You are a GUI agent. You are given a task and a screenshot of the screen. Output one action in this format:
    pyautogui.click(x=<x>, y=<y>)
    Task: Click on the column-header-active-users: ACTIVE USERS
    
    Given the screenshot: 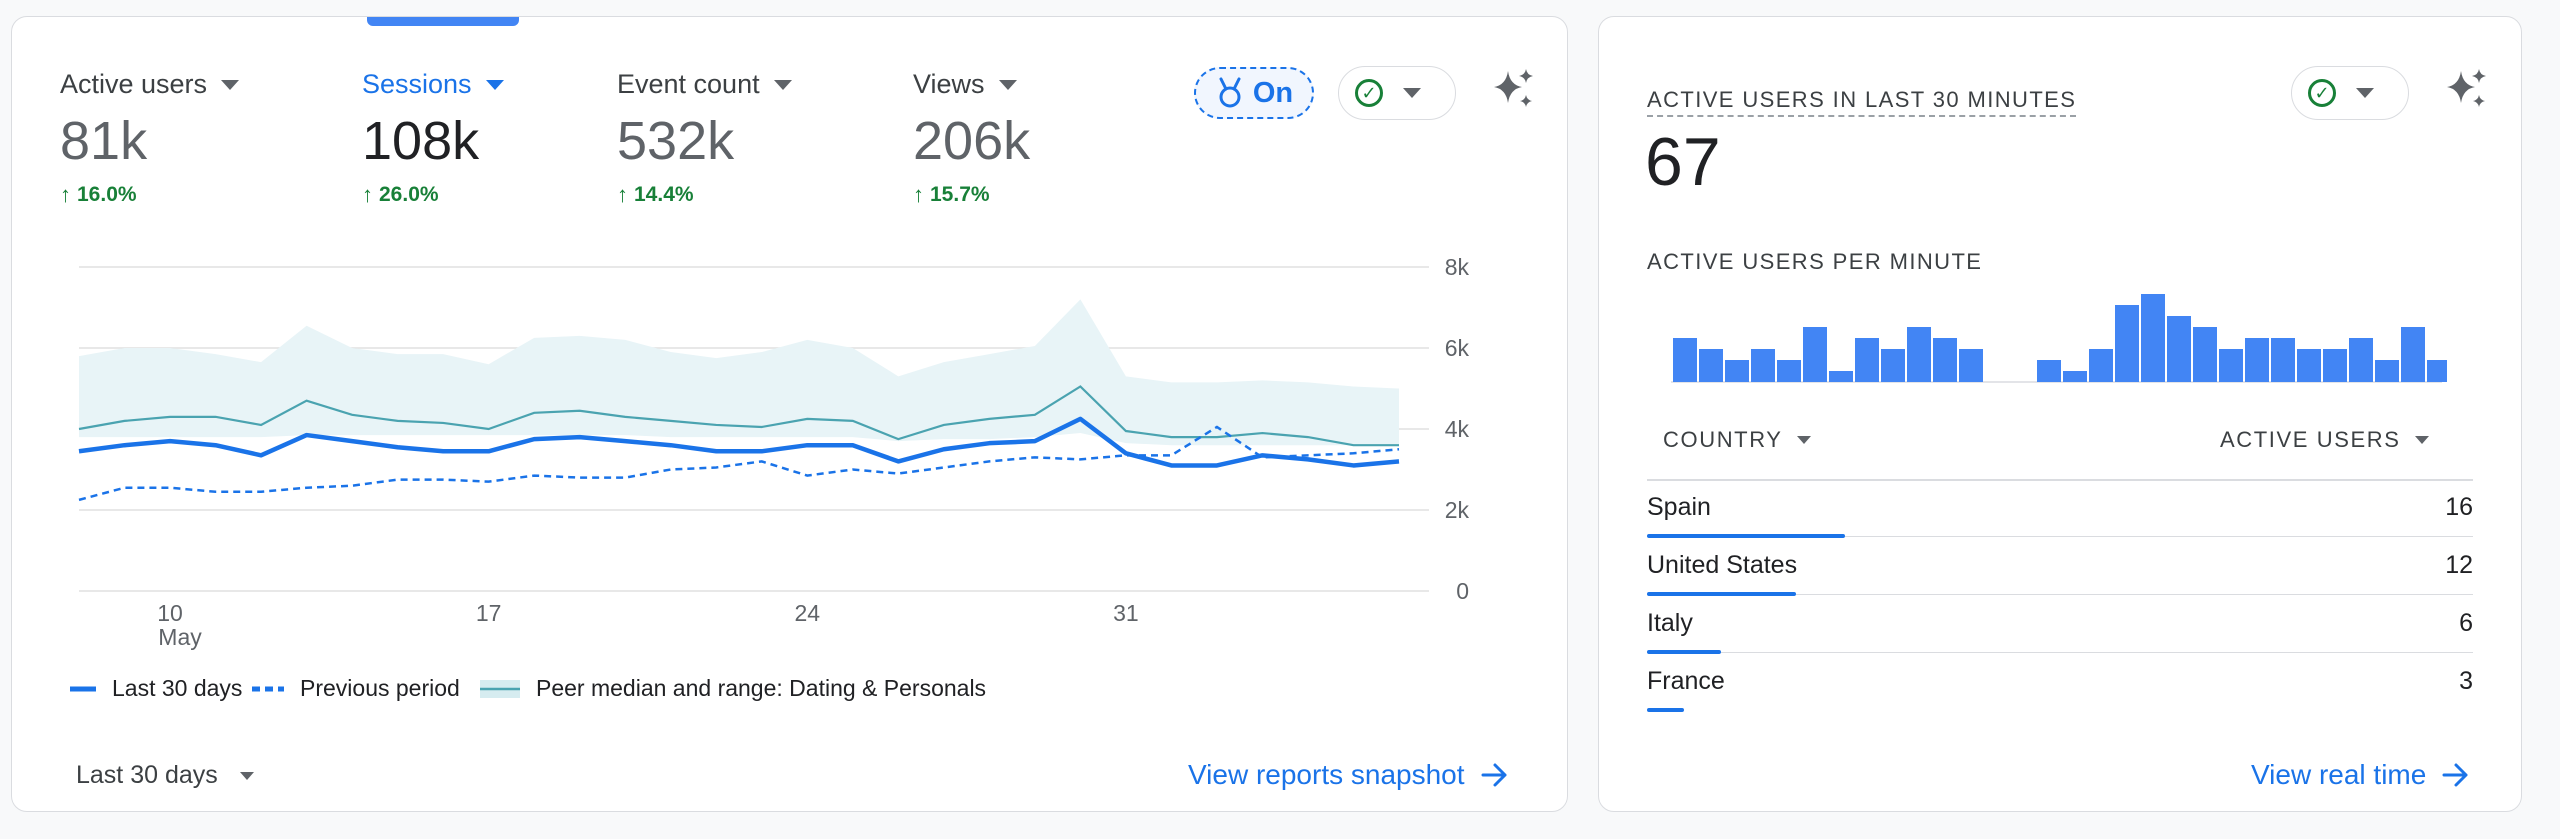 What is the action you would take?
    pyautogui.click(x=2324, y=440)
    